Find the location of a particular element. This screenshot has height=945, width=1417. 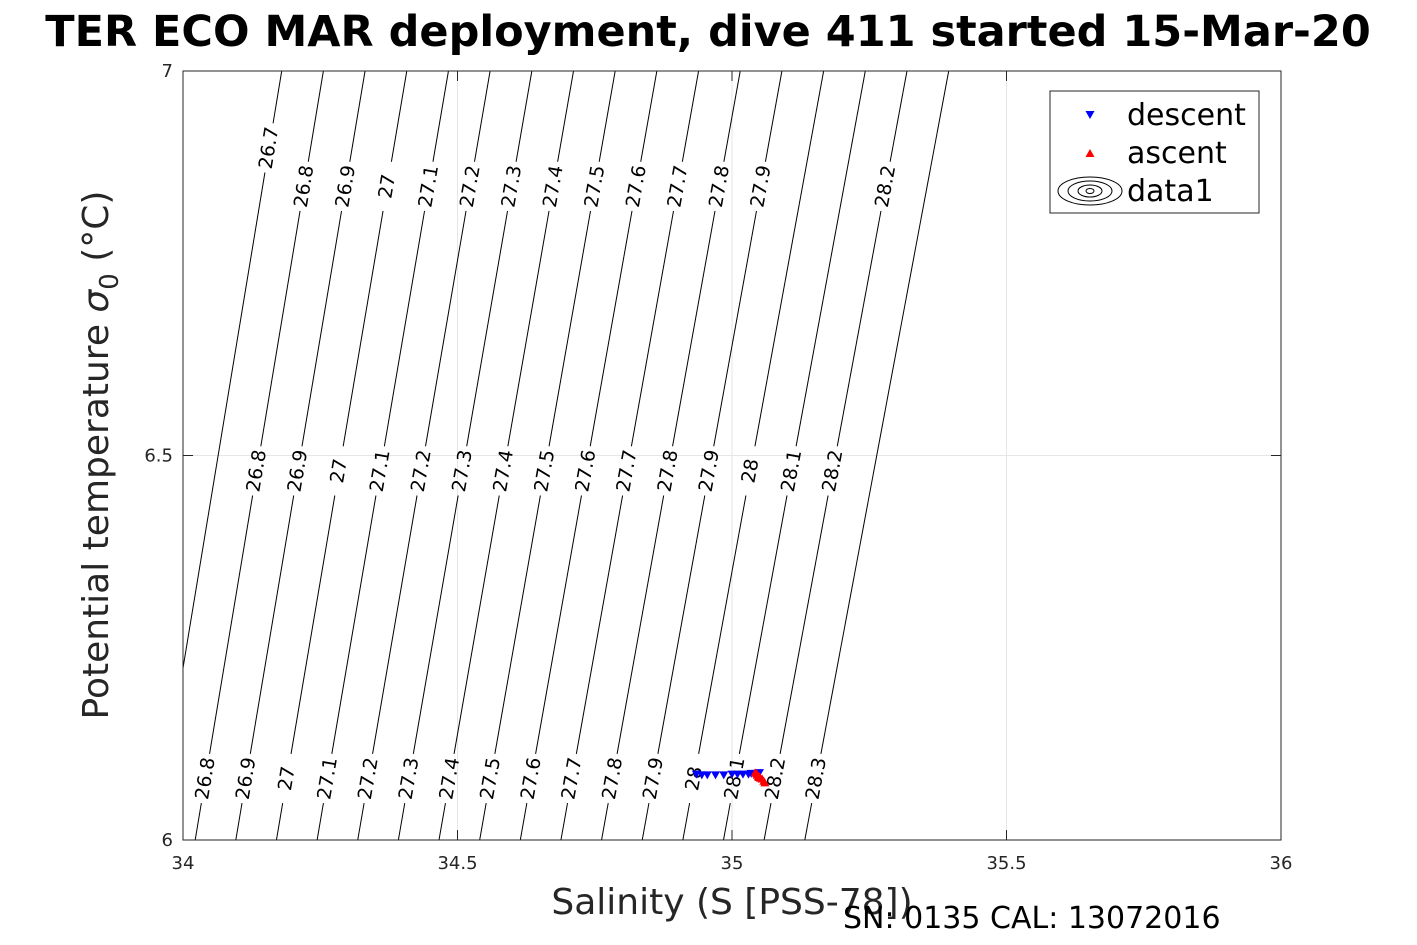

y-tick-label: 6.5 is located at coordinates (158, 456).